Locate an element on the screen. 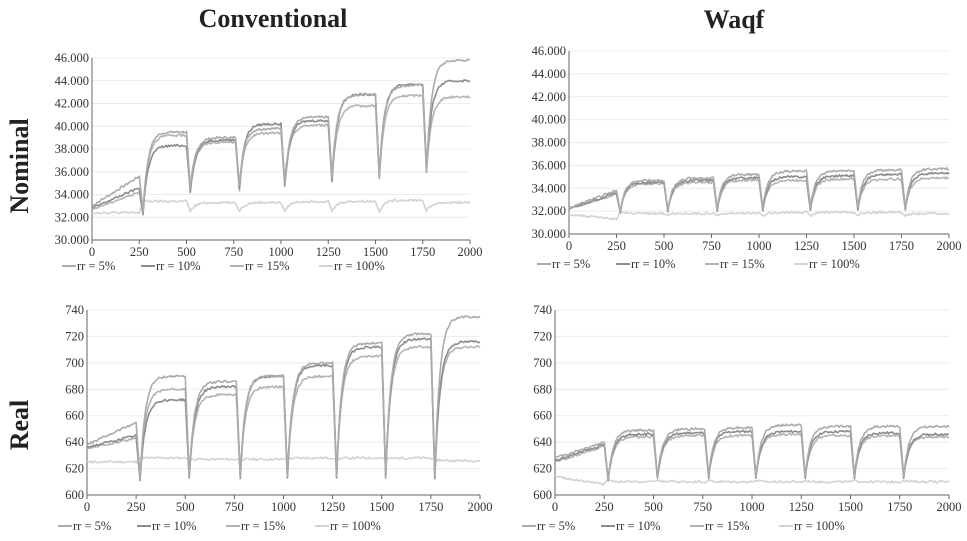 This screenshot has height=541, width=967. y-tick-label: 38.000 is located at coordinates (549, 143).